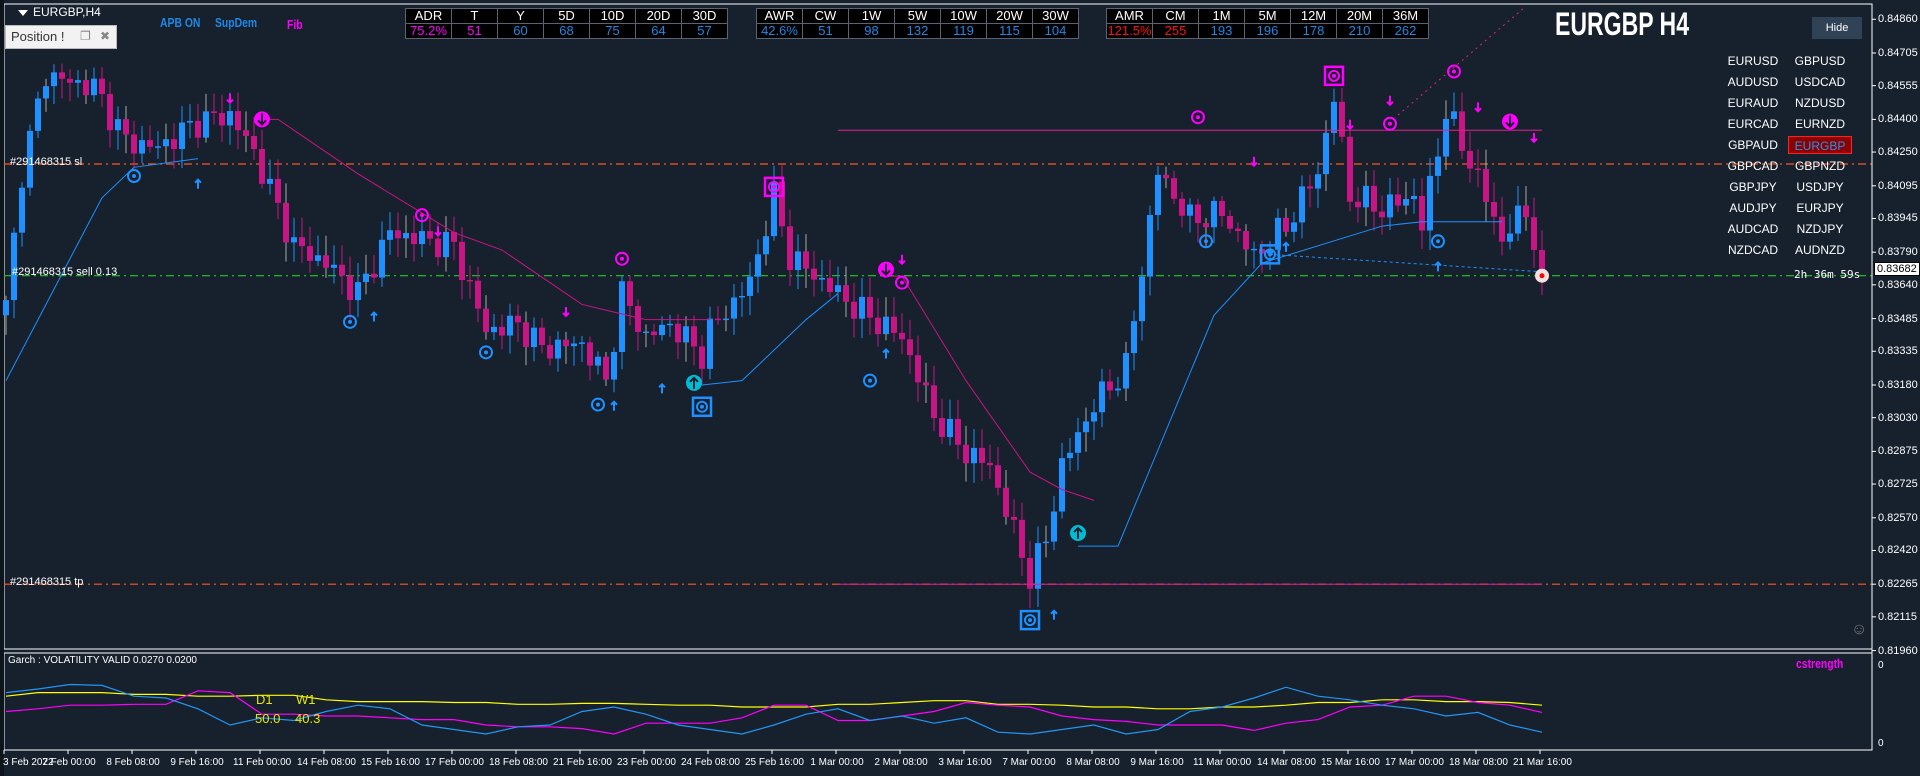 Image resolution: width=1920 pixels, height=776 pixels. What do you see at coordinates (1820, 208) in the screenshot?
I see `symbol-button-eurjpy: EURJPY` at bounding box center [1820, 208].